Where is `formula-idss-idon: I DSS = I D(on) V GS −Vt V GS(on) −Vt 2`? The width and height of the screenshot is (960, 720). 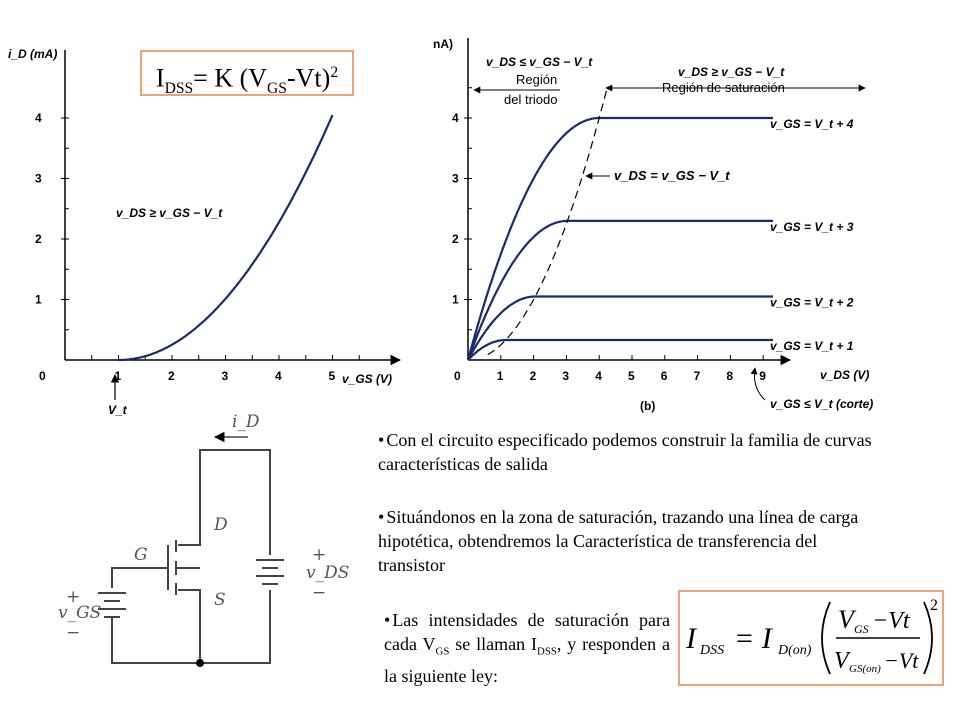
formula-idss-idon: I DSS = I D(on) V GS −Vt V GS(on) −Vt 2 is located at coordinates (811, 638).